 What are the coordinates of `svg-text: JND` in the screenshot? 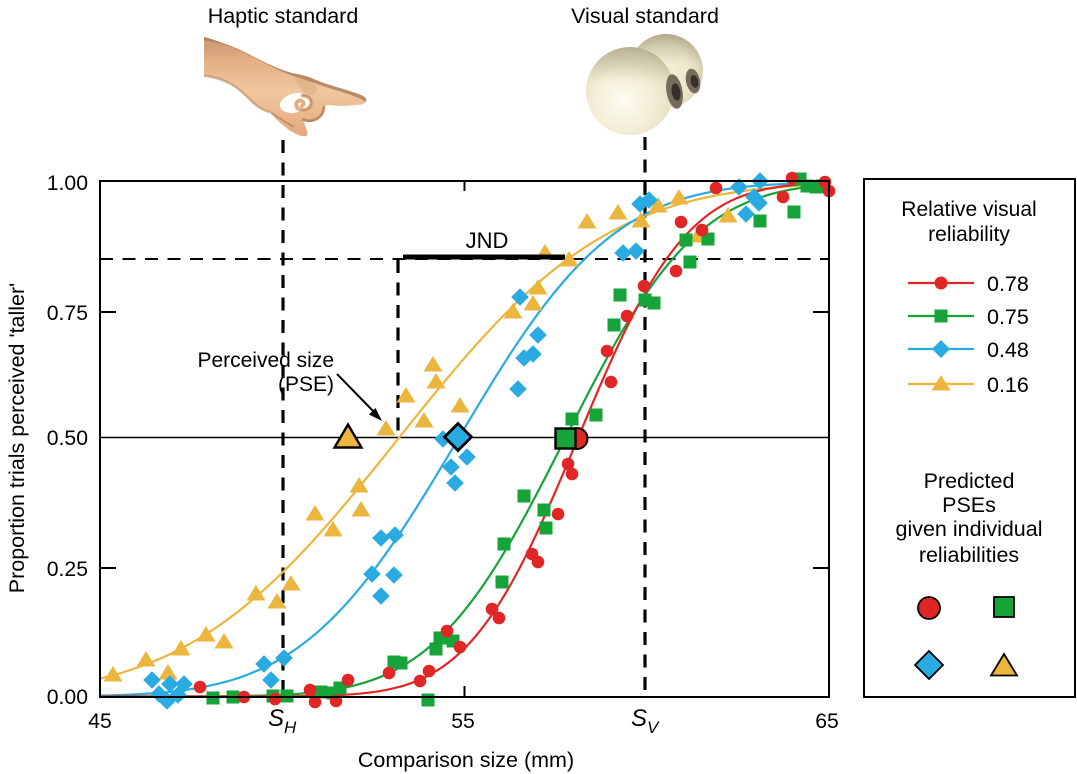 It's located at (487, 240).